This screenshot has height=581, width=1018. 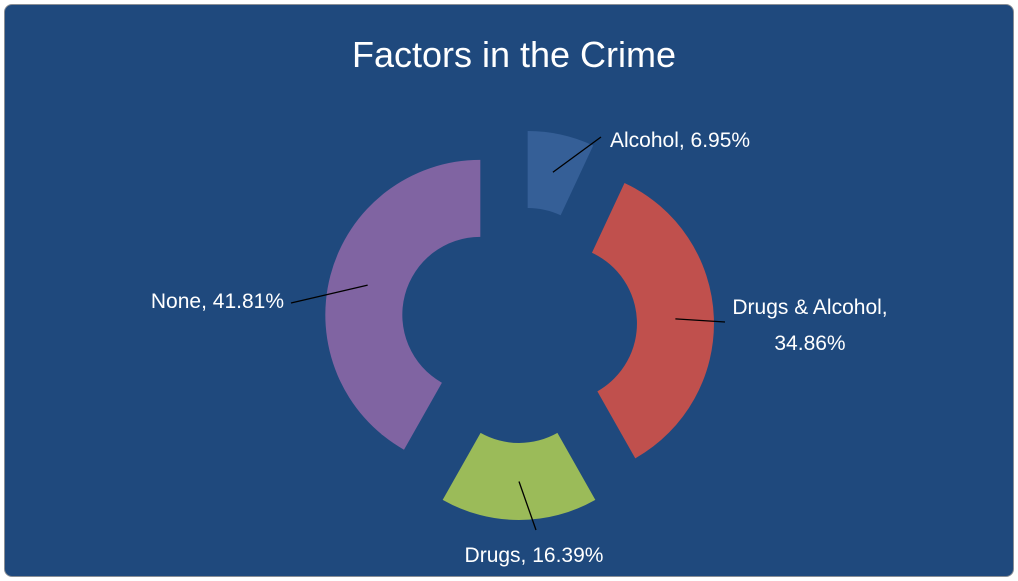 I want to click on donut-slice-drugs-alcohol, so click(x=652, y=320).